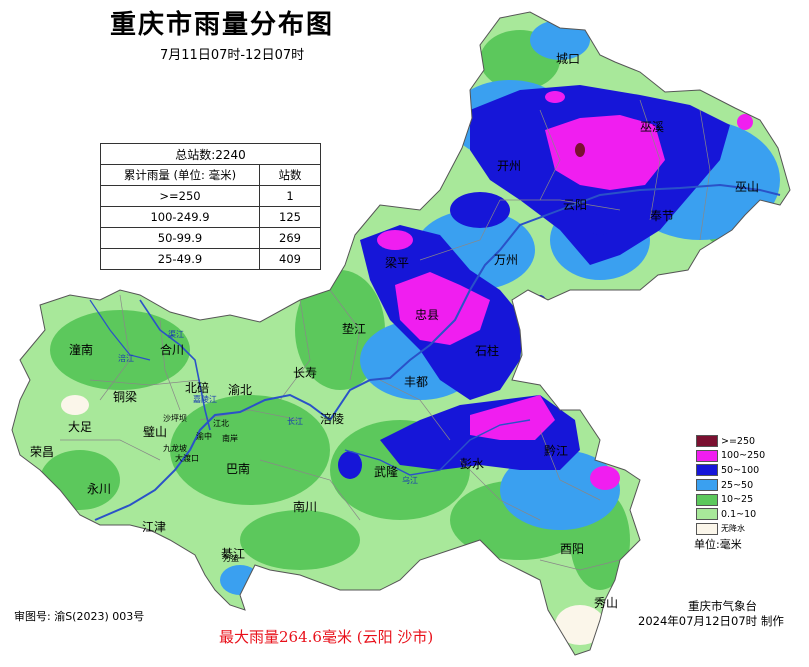 The height and width of the screenshot is (667, 809). Describe the element at coordinates (722, 606) in the screenshot. I see `issuing-agency: 重庆市气象台` at that location.